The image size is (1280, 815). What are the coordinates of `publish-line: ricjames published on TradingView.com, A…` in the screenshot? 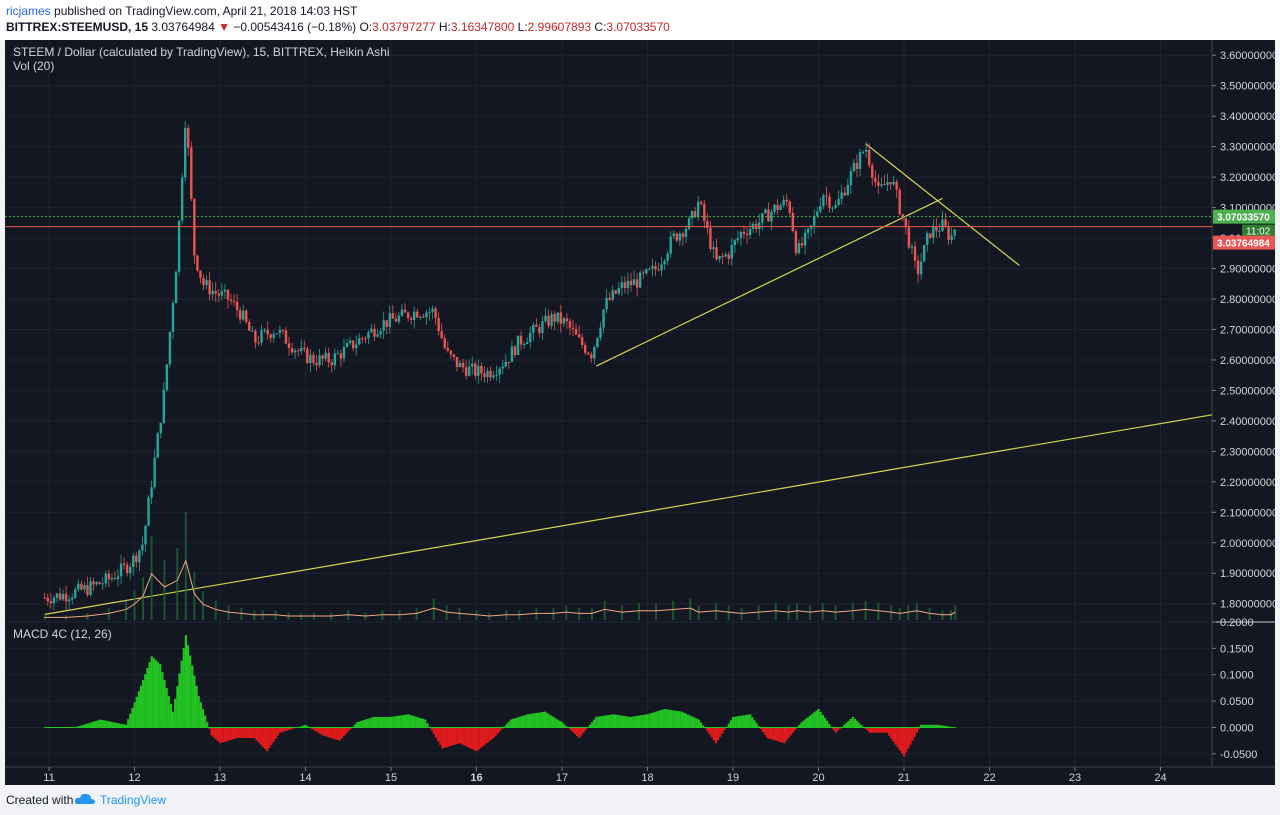 It's located at (181, 11).